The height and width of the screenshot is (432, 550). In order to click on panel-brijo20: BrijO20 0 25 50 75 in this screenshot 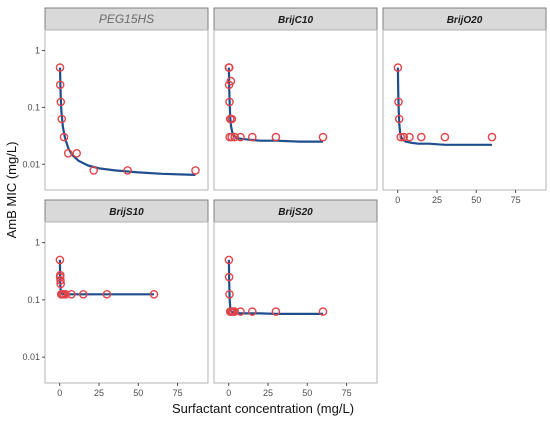, I will do `click(464, 106)`.